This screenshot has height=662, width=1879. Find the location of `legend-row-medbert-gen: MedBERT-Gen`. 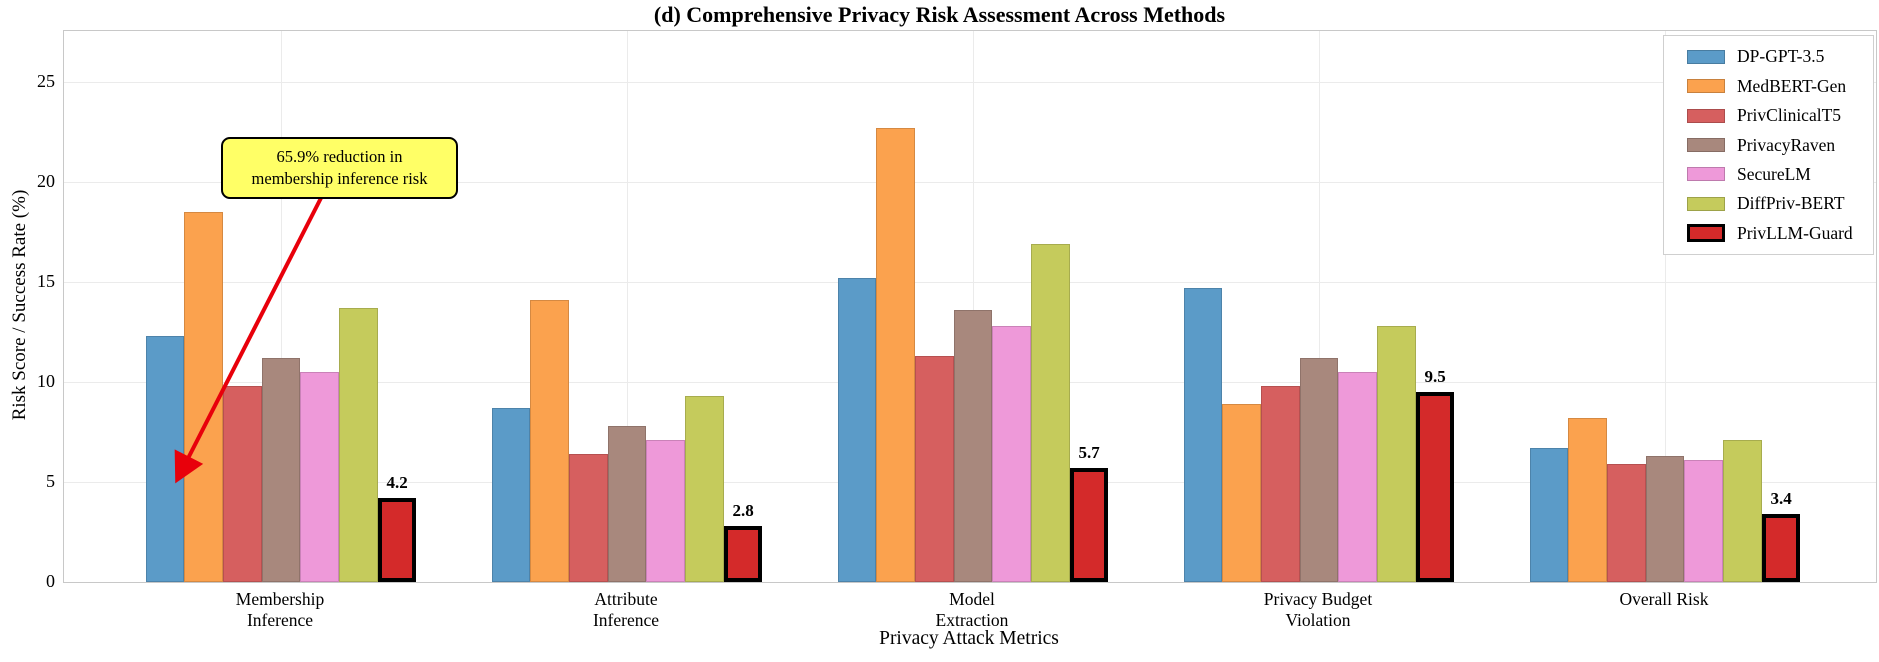

legend-row-medbert-gen: MedBERT-Gen is located at coordinates (1768, 86).